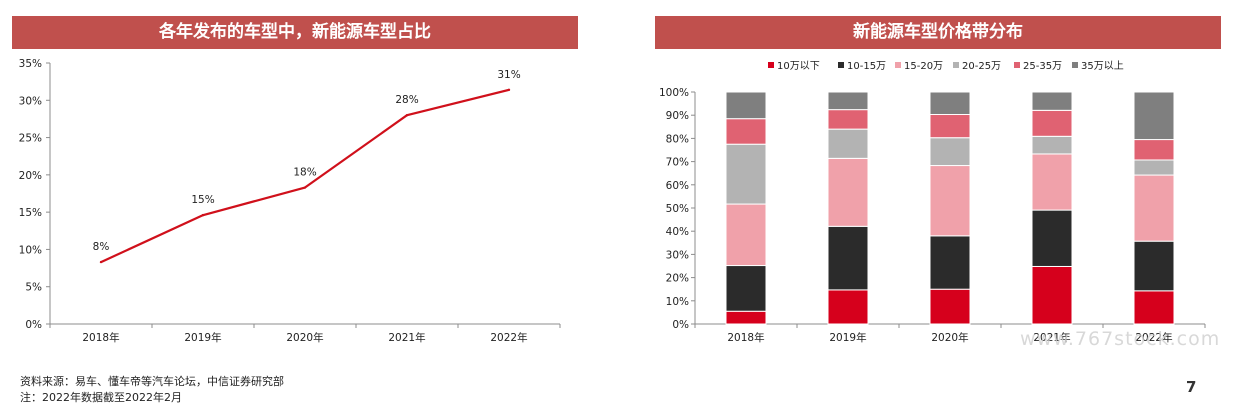 Image resolution: width=1255 pixels, height=408 pixels. I want to click on y-tick-label: 15%, so click(30, 213).